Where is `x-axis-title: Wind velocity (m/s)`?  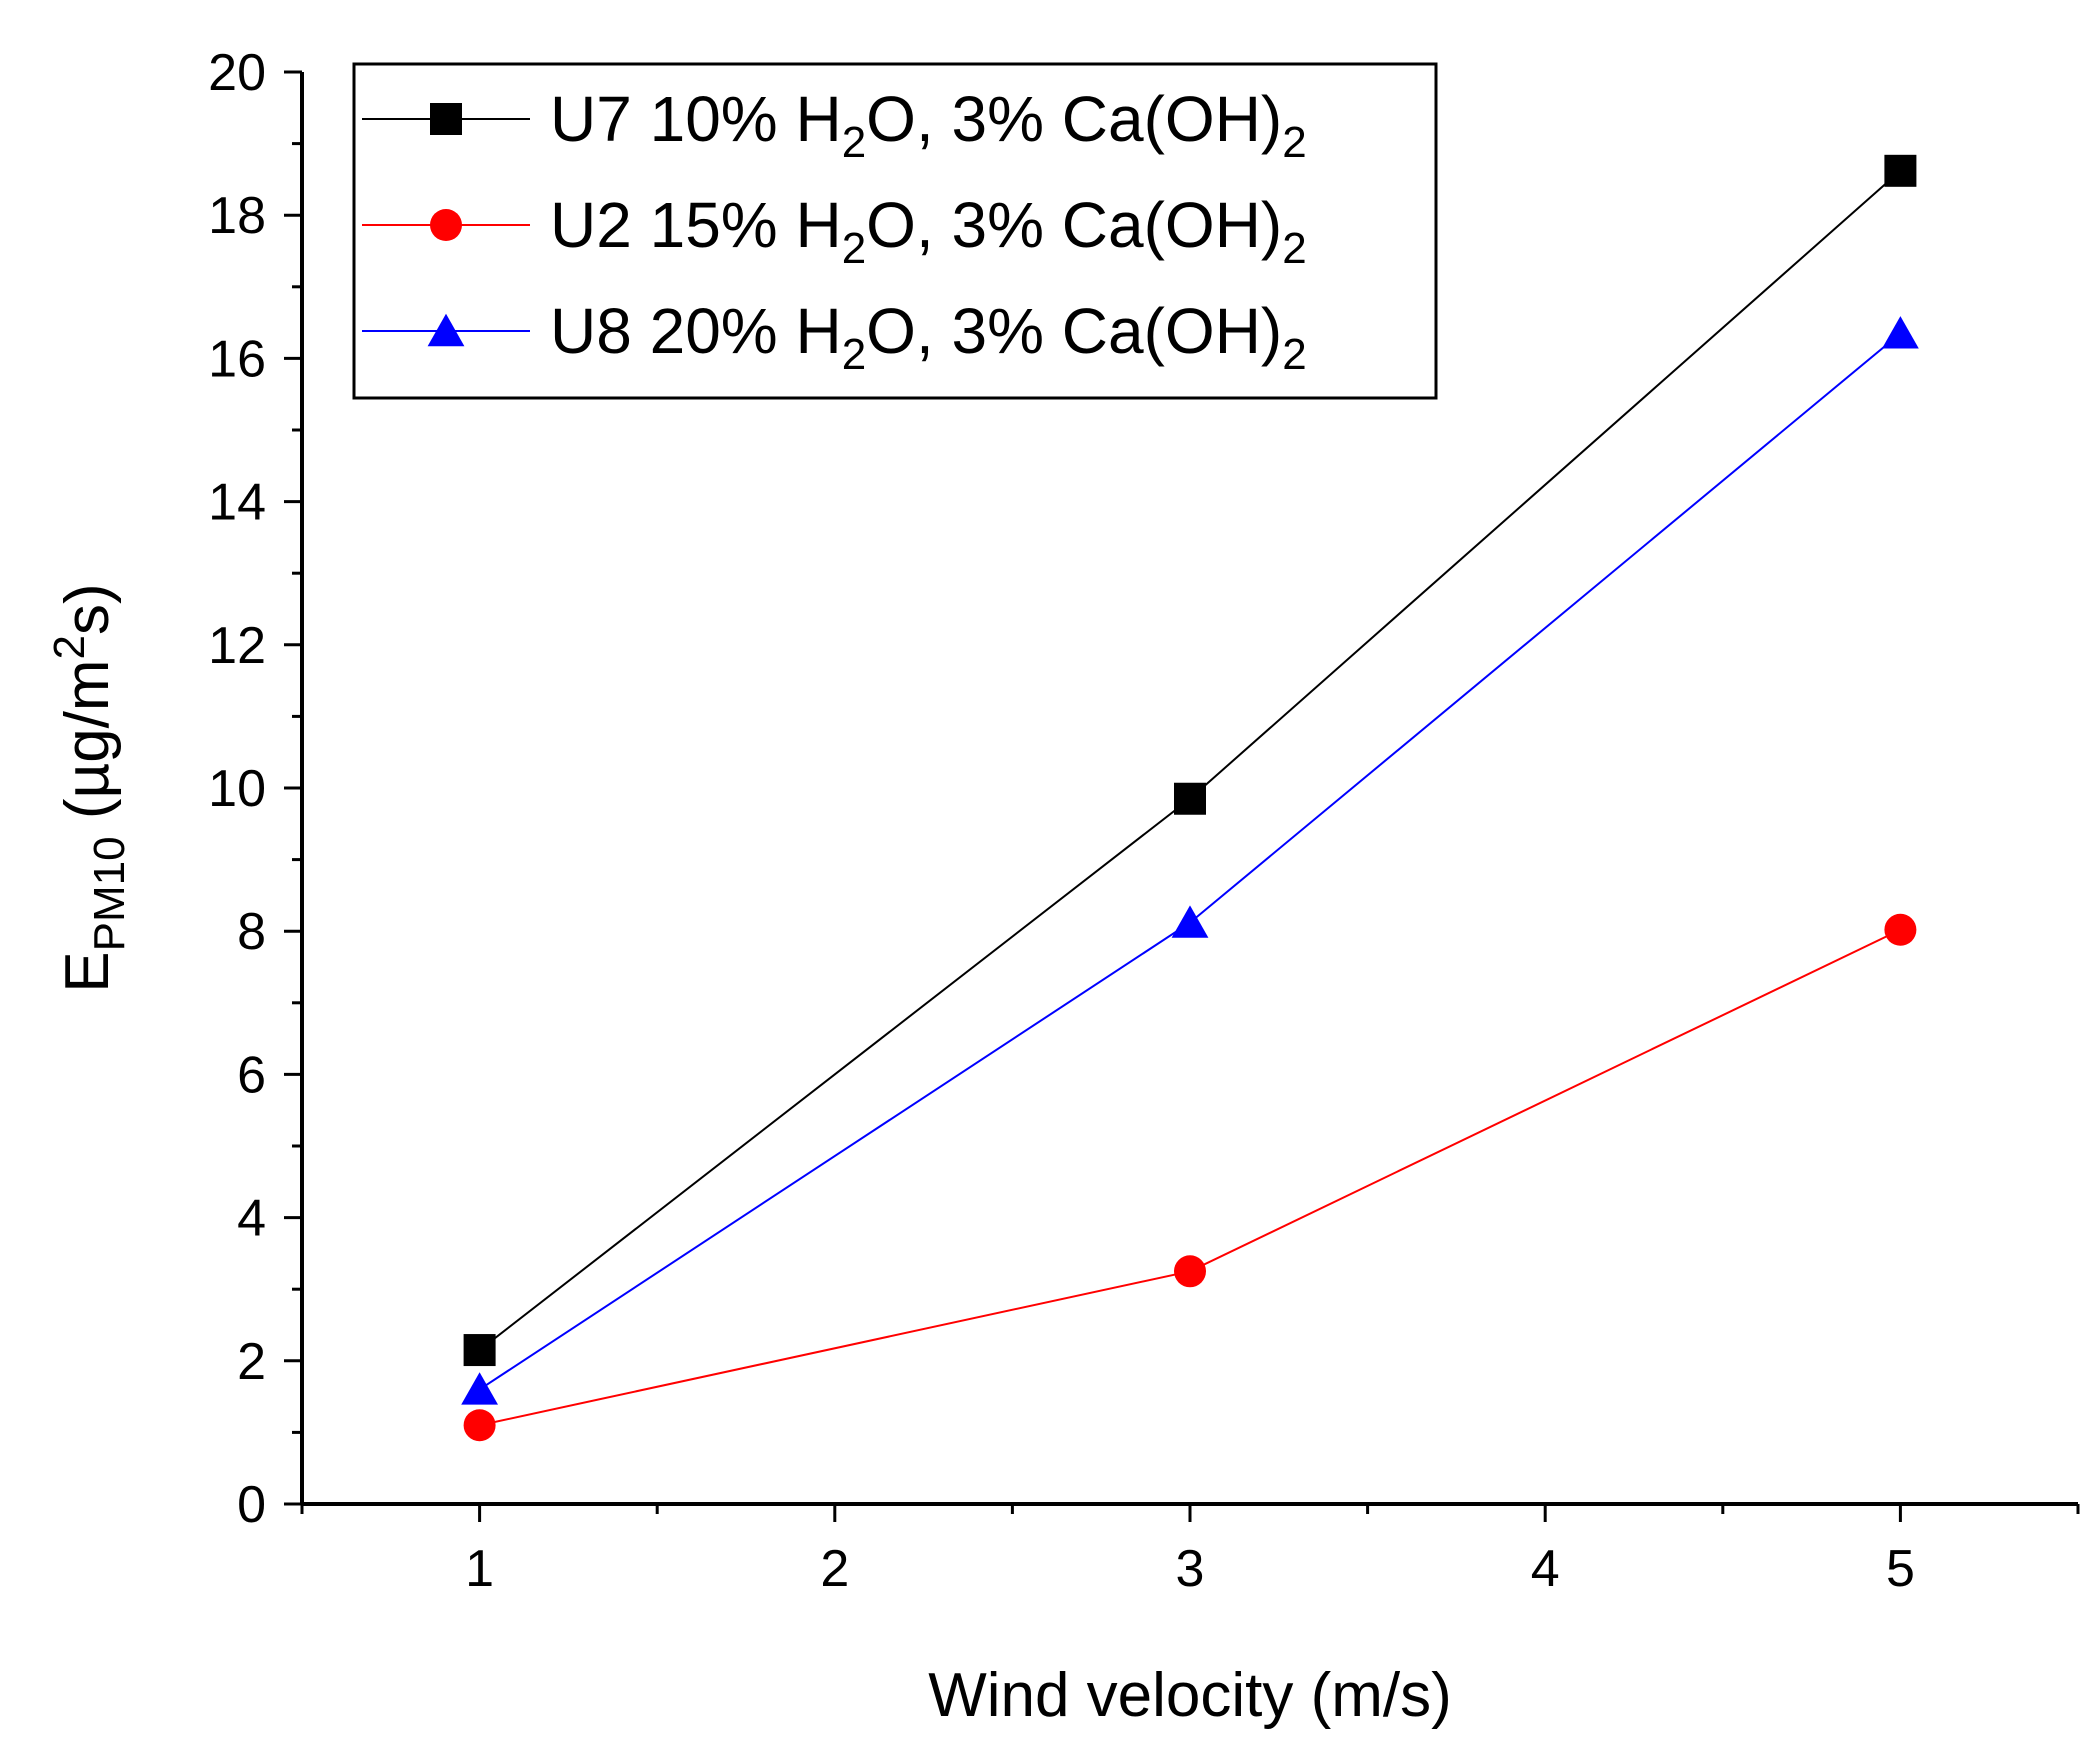 x-axis-title: Wind velocity (m/s) is located at coordinates (1190, 1695).